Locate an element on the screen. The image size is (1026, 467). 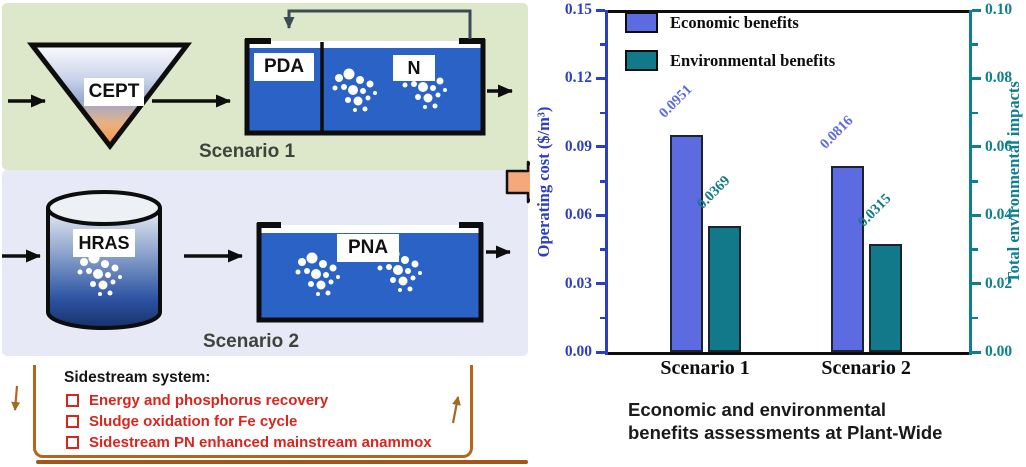
plot-top-spine is located at coordinates (788, 11).